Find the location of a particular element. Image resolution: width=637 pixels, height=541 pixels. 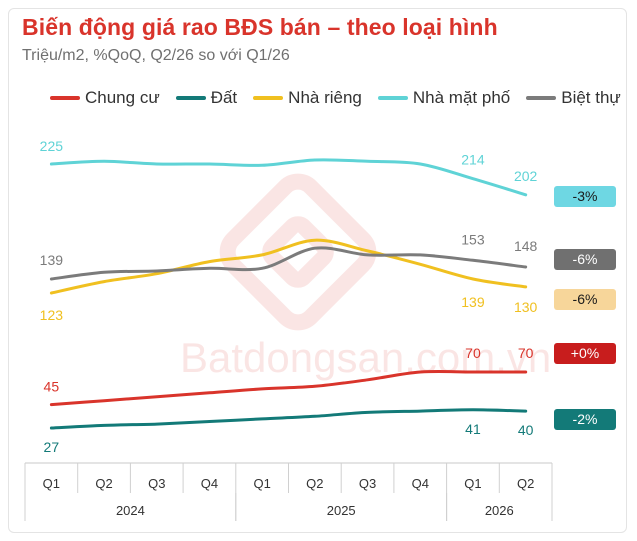

series-line-chung-cu is located at coordinates (288, 388).